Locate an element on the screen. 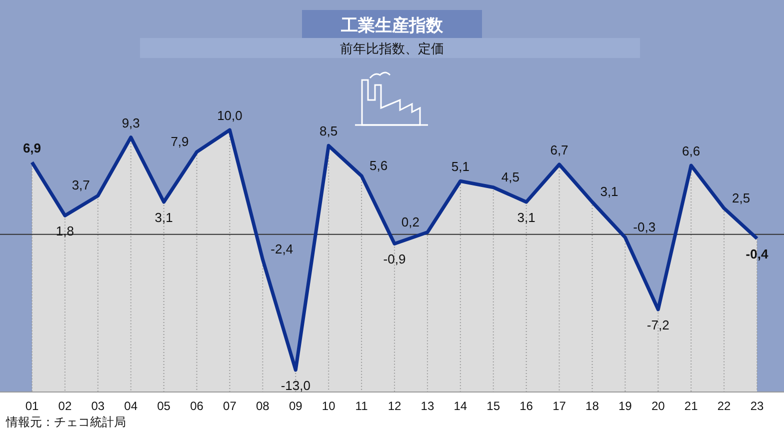 This screenshot has width=784, height=431. data-label: -13,0 is located at coordinates (295, 385).